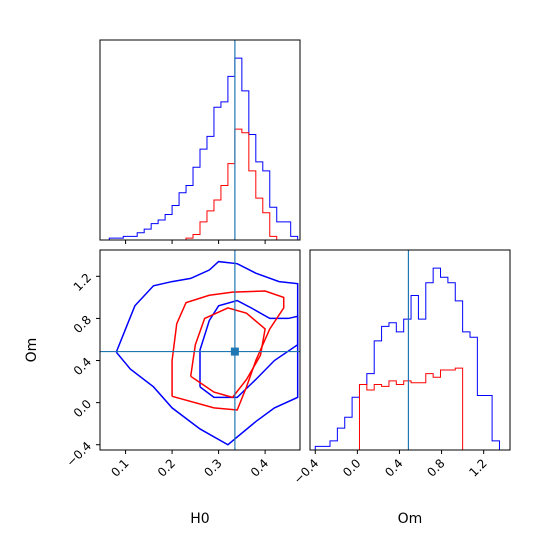  Describe the element at coordinates (306, 471) in the screenshot. I see `om-x-tick-label-0: −0.4` at that location.